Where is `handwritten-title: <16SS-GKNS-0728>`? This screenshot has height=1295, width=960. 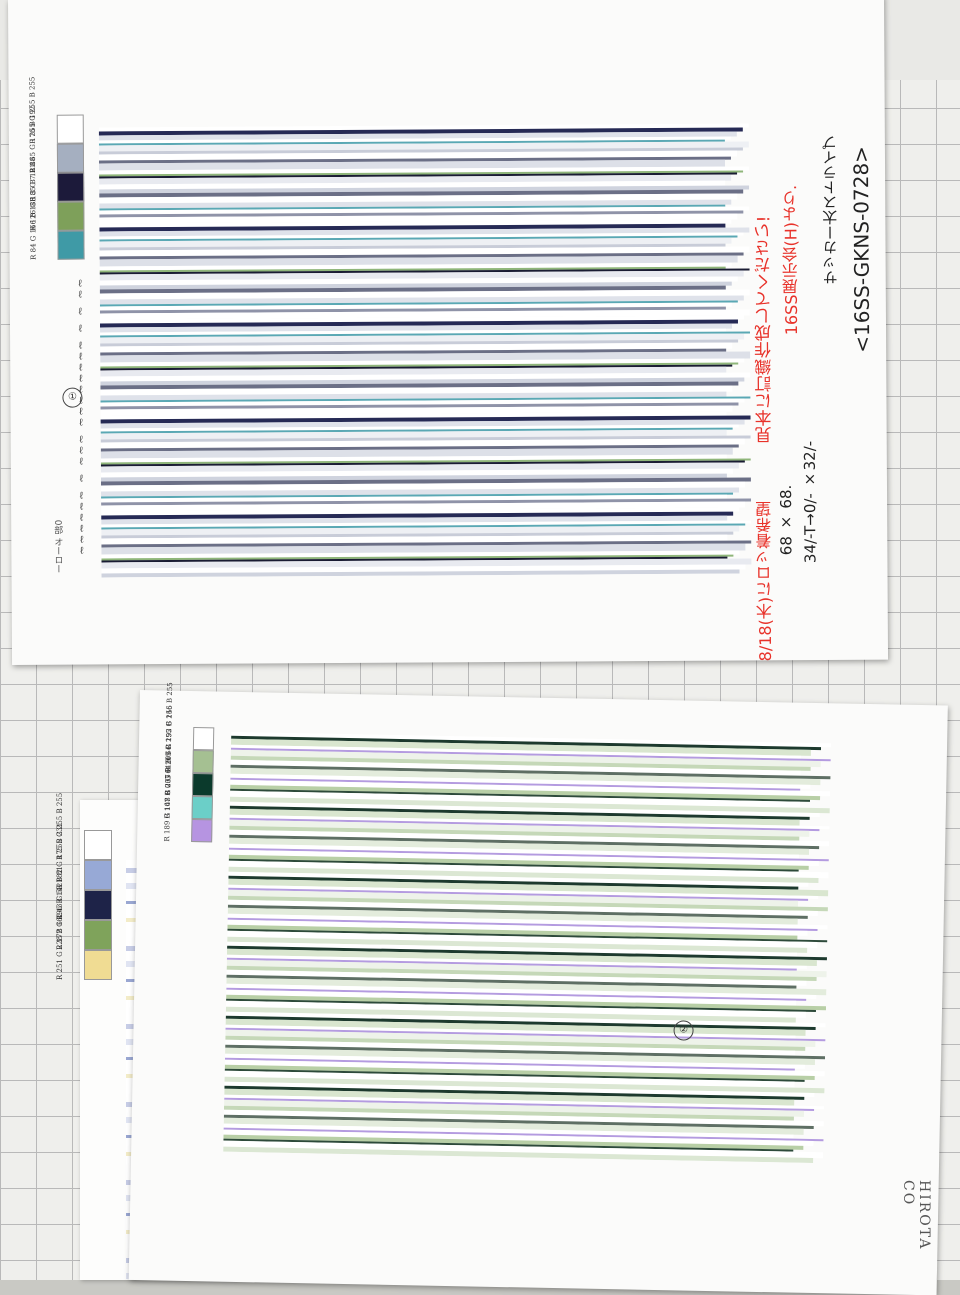 handwritten-title: <16SS-GKNS-0728> is located at coordinates (861, 249).